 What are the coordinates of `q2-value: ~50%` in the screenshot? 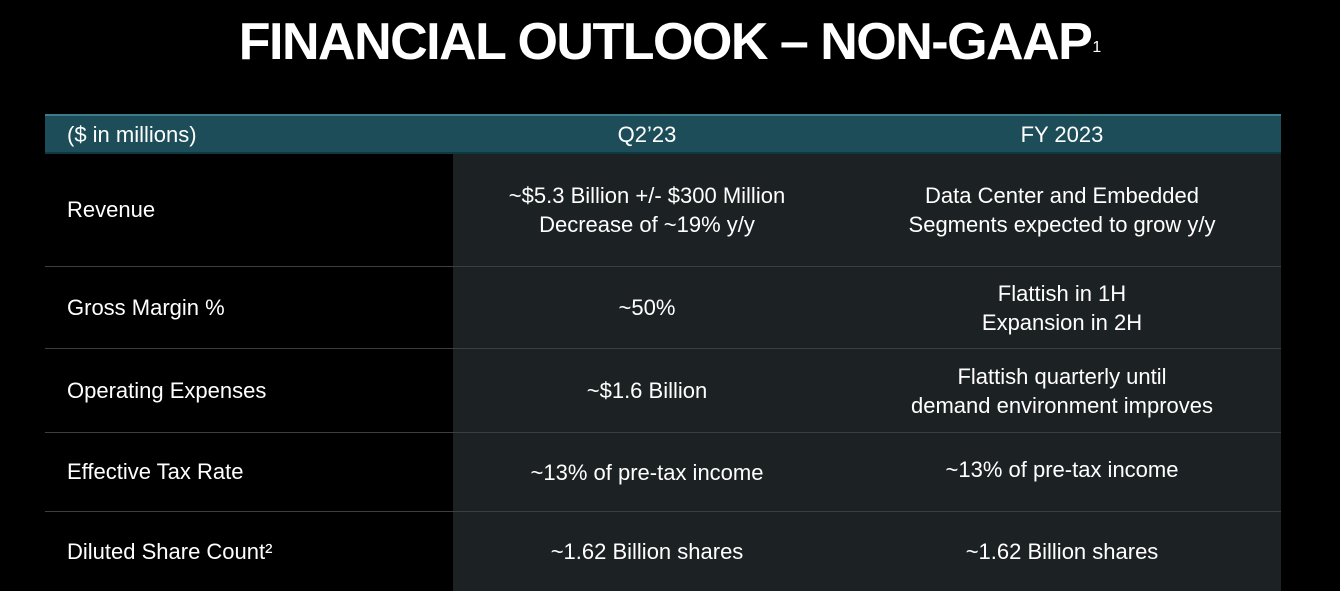 It's located at (647, 307).